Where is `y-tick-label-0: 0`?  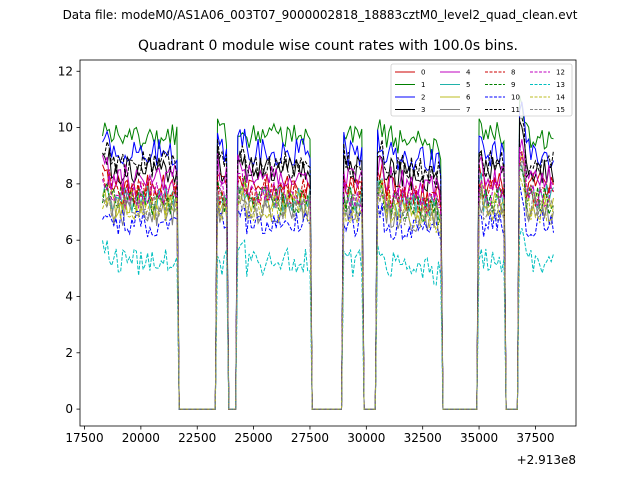 y-tick-label-0: 0 is located at coordinates (69, 409).